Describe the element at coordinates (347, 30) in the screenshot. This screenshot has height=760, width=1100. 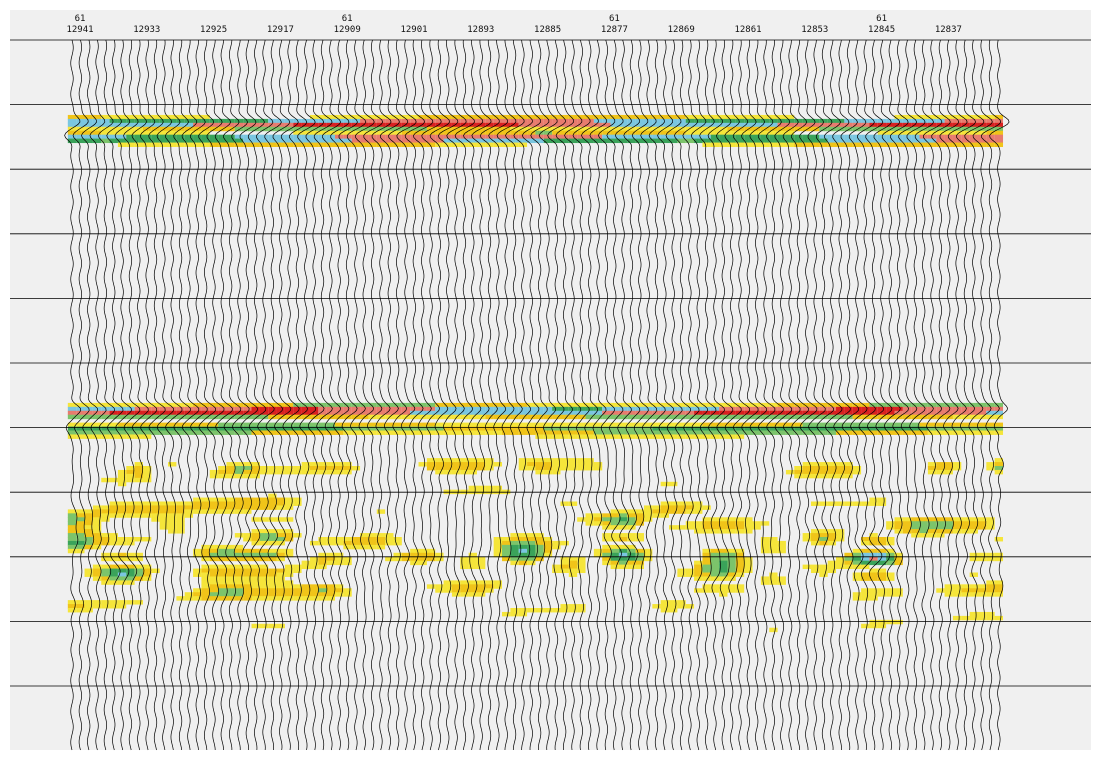
I see `trace-number-label: 12909` at that location.